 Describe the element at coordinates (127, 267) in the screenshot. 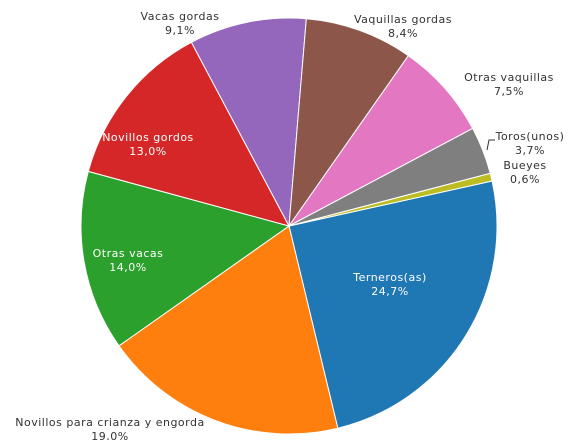

I see `slice-value-label: 14,0%` at that location.